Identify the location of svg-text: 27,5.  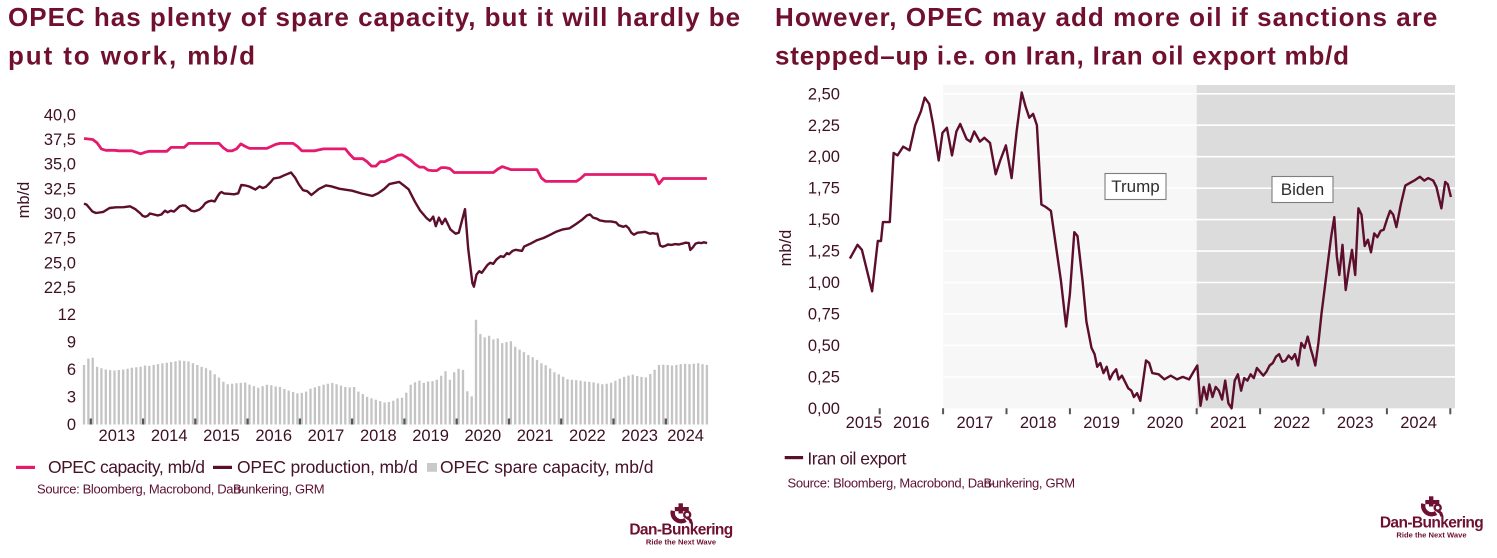
(60, 239).